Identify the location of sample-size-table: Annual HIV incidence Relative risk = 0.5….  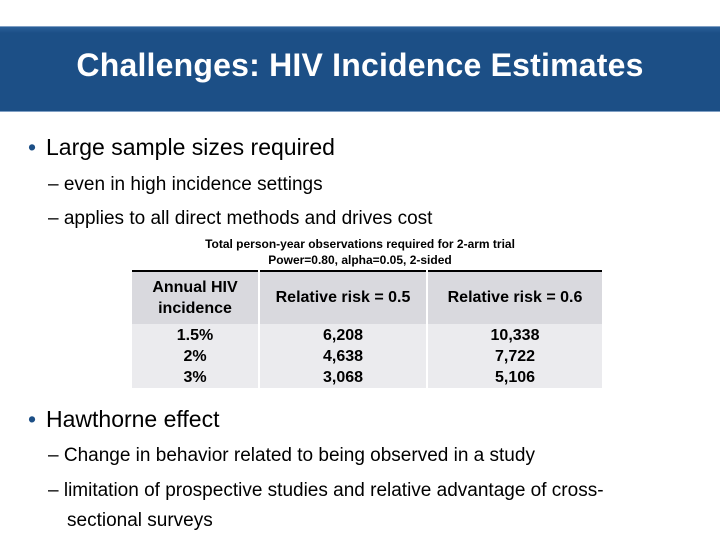
(368, 329).